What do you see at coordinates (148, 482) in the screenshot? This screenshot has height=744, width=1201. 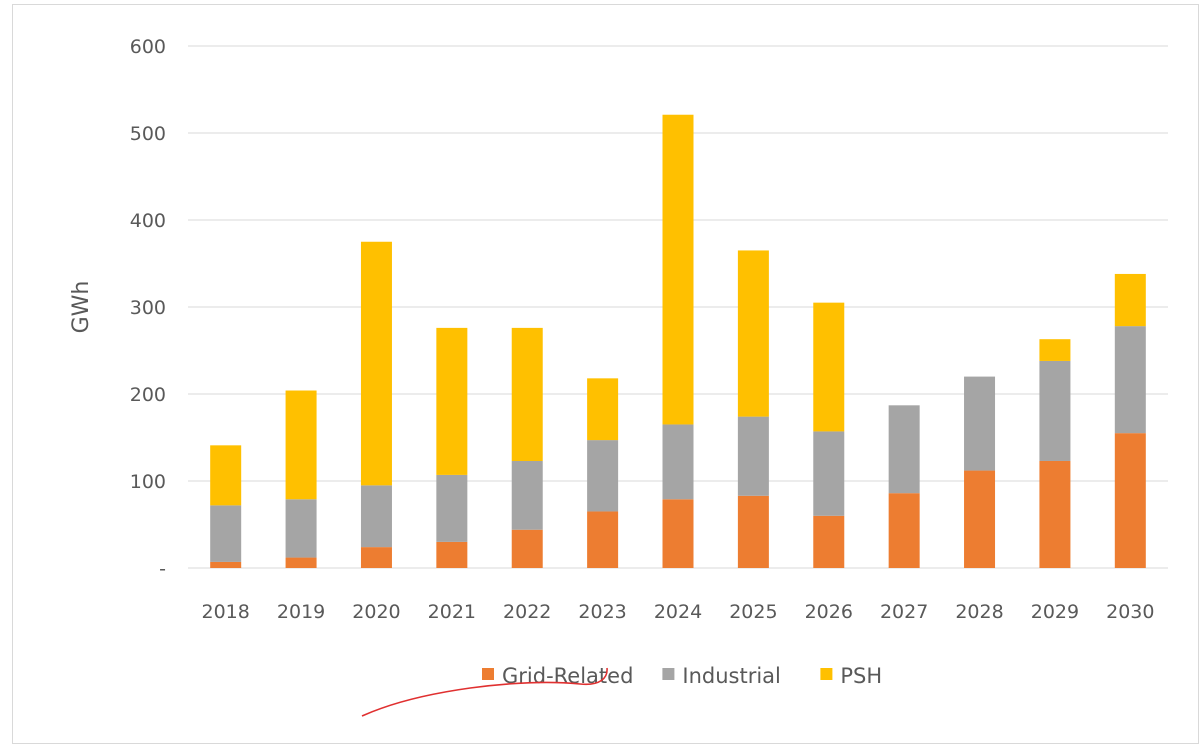 I see `y-tick-label: 100` at bounding box center [148, 482].